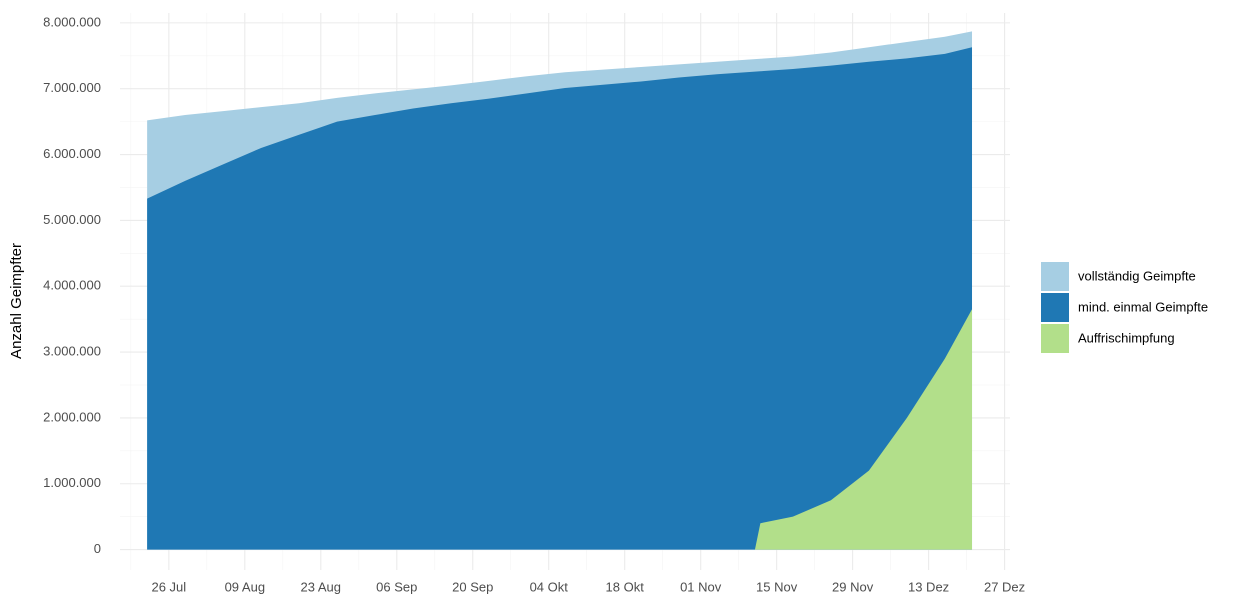 The image size is (1240, 597). What do you see at coordinates (625, 586) in the screenshot?
I see `x-tick-label: 18 Okt` at bounding box center [625, 586].